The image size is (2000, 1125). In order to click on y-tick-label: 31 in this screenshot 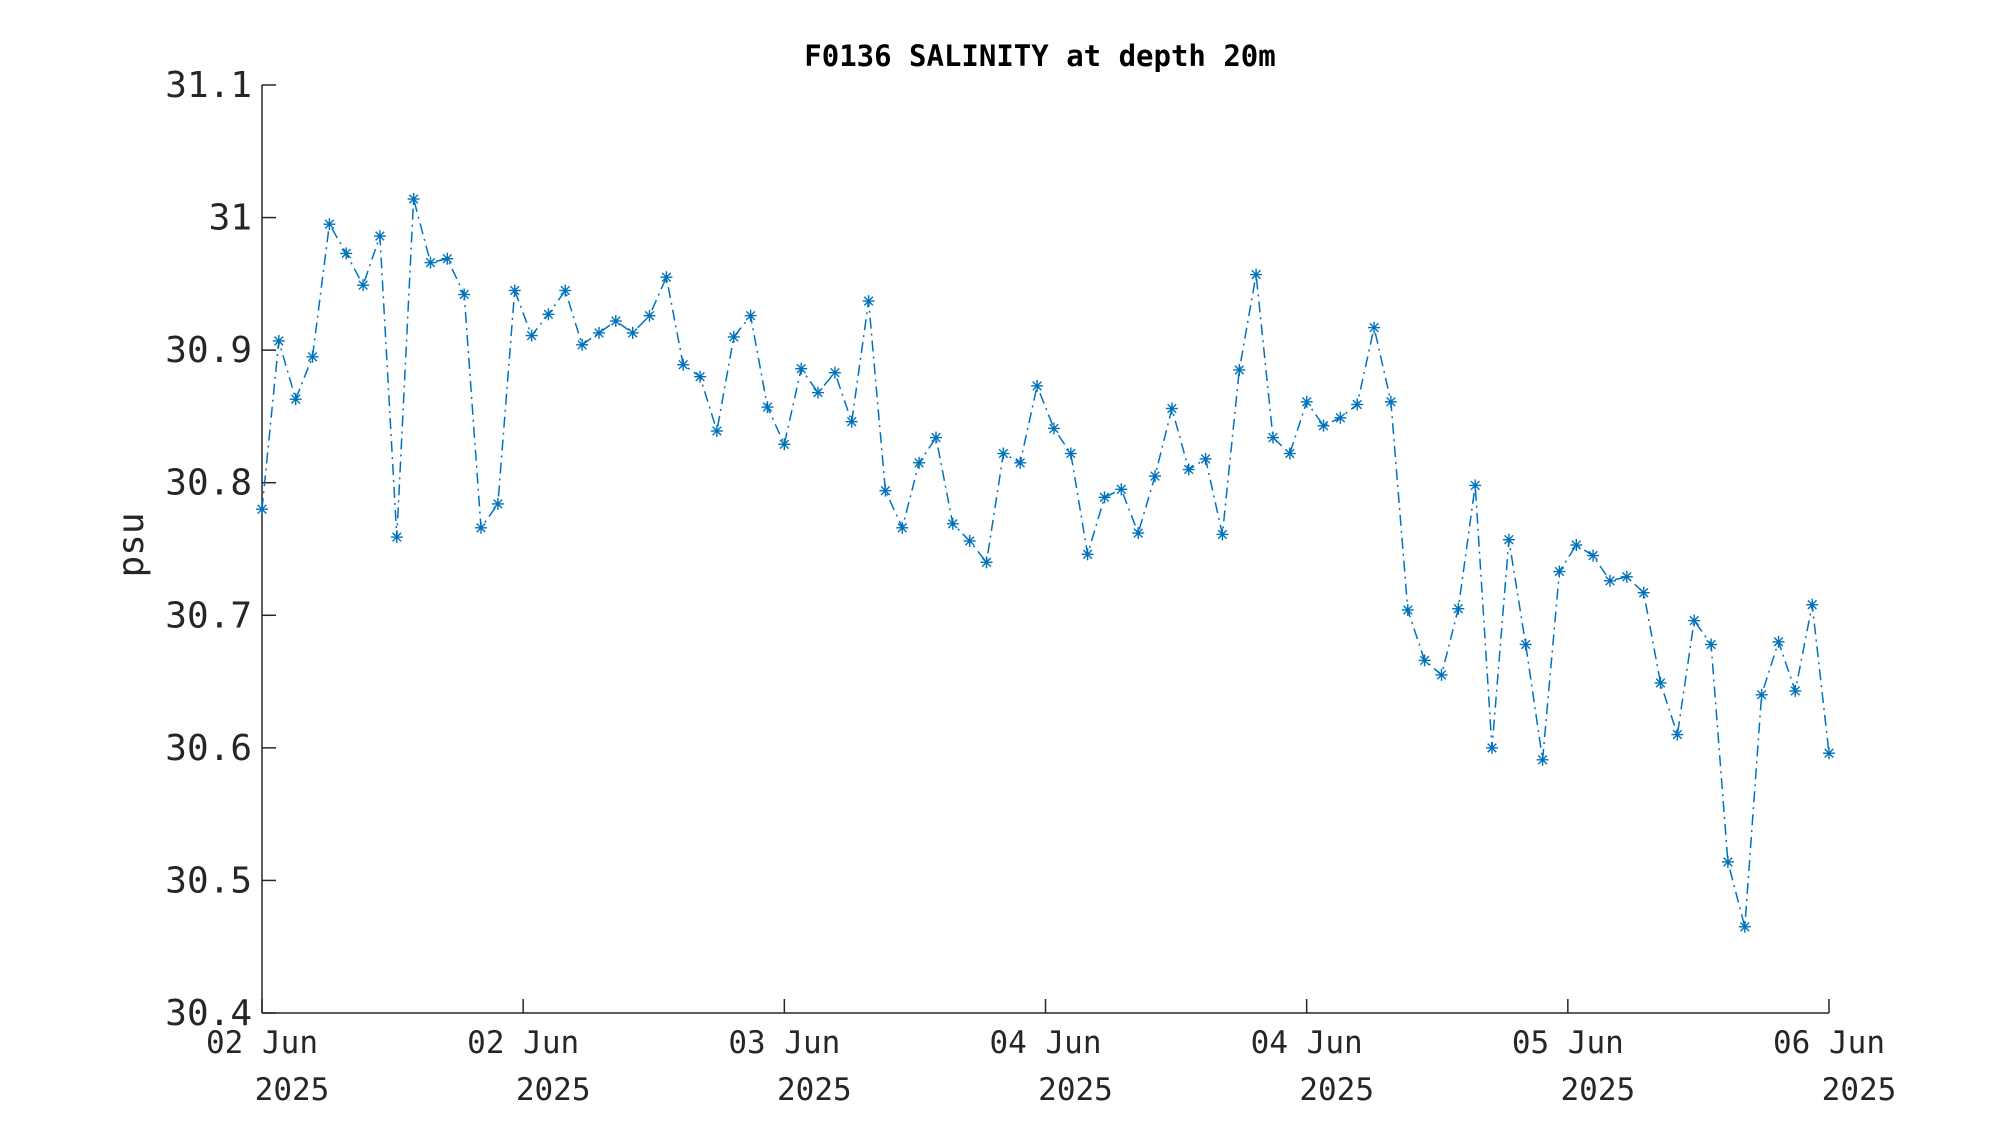, I will do `click(230, 218)`.